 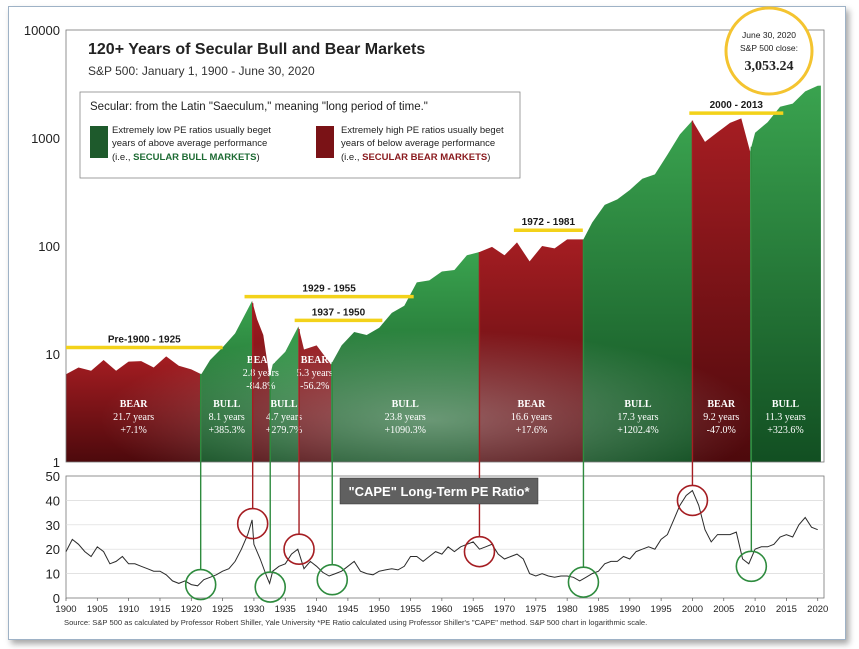 I want to click on y-tick-top-label: 10, so click(x=53, y=354).